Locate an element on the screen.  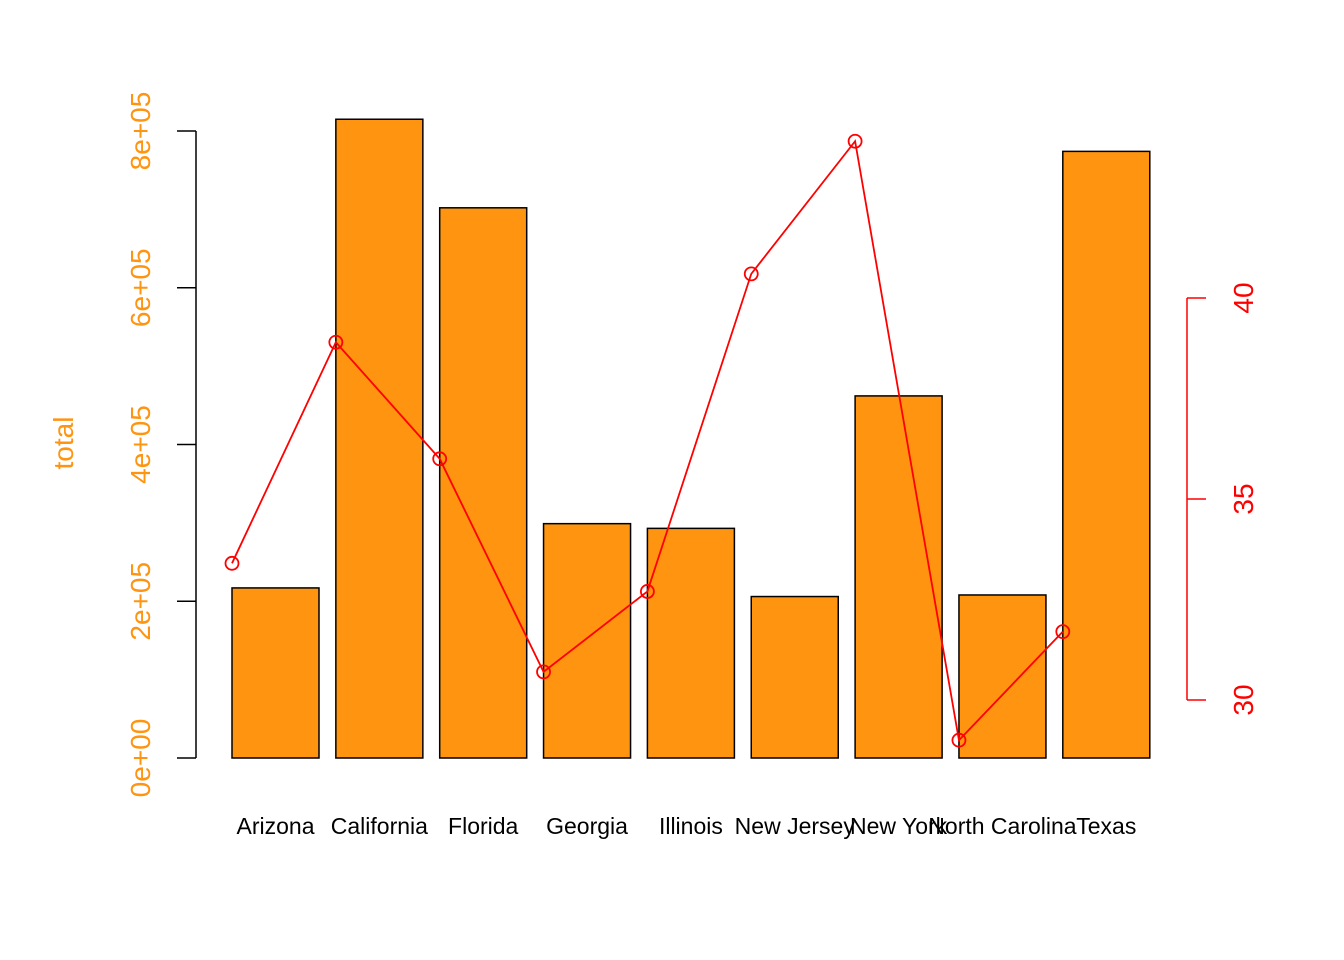
bar-arizona is located at coordinates (275, 673).